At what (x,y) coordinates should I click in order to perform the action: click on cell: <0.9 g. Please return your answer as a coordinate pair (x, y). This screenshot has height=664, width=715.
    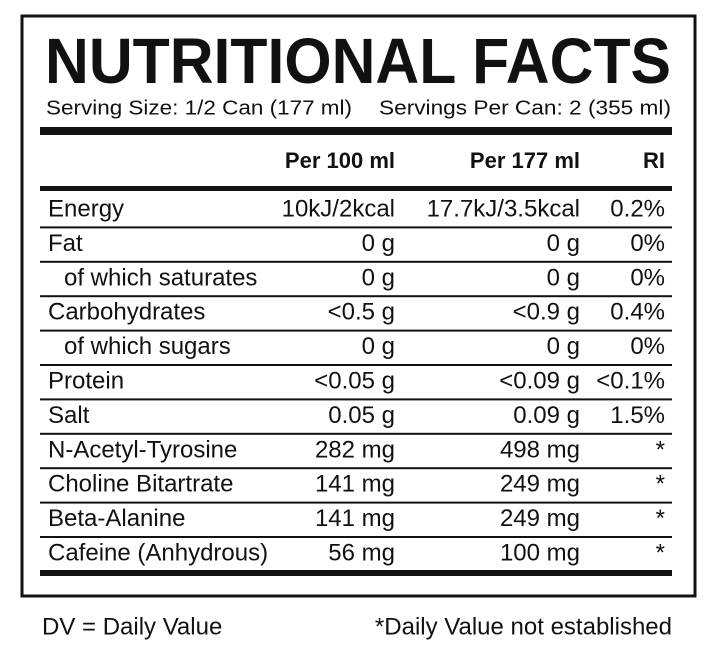
    Looking at the image, I should click on (546, 312).